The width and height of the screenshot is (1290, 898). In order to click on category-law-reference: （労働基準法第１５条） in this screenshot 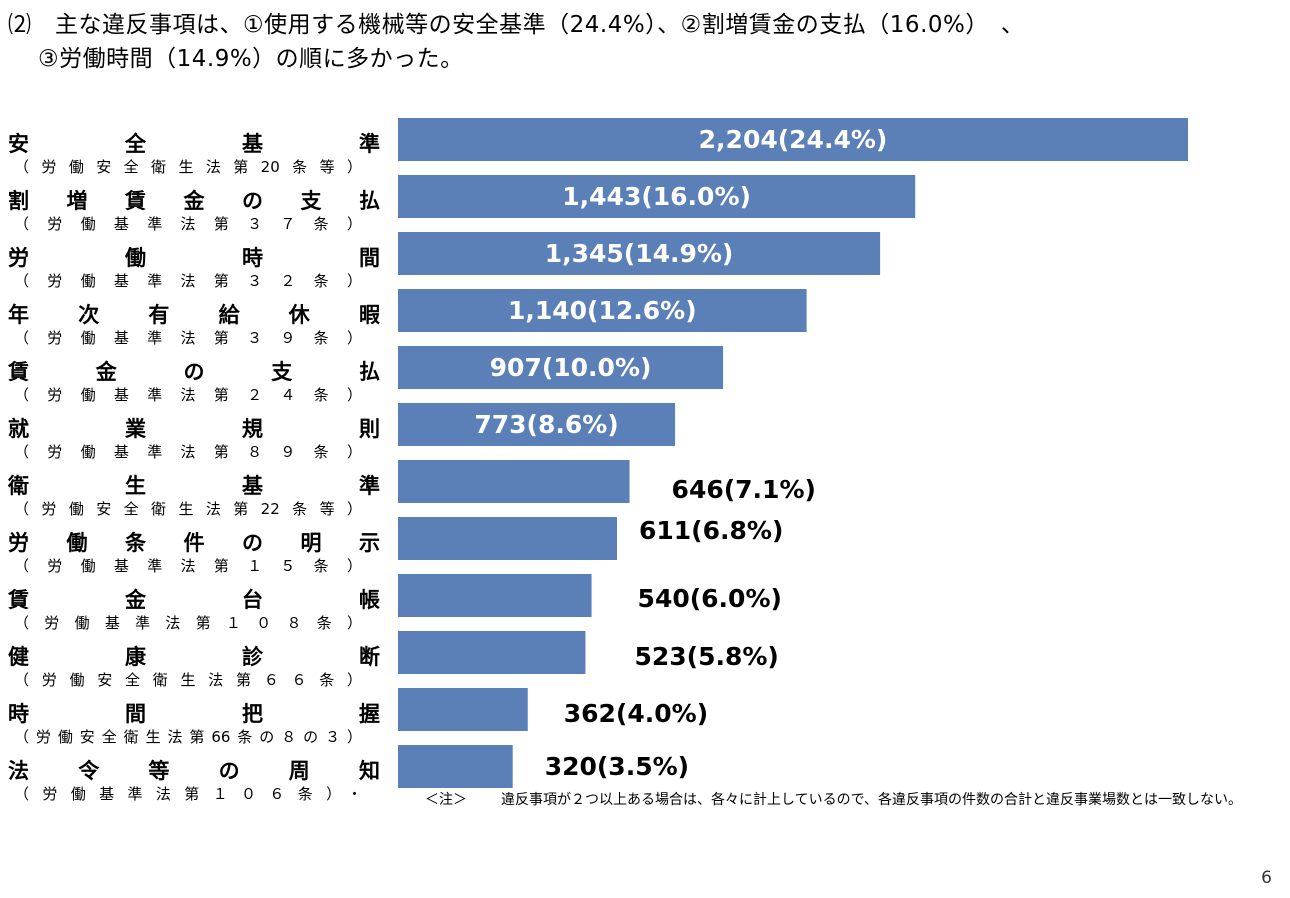, I will do `click(188, 566)`.